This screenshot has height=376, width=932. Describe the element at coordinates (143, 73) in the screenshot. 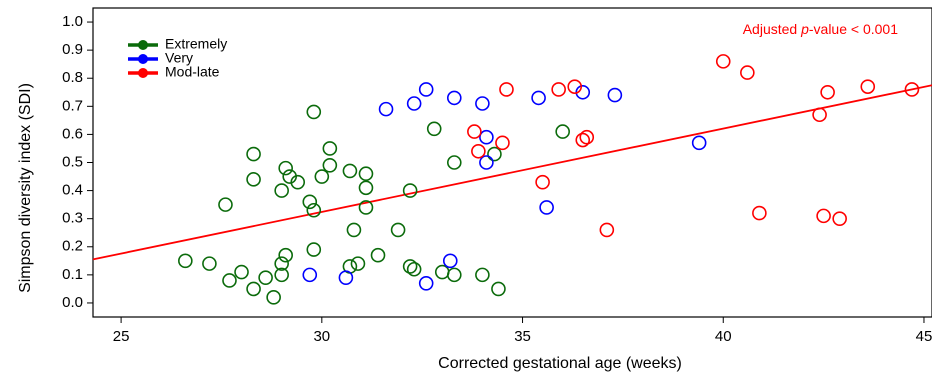

I see `legend-marker-mod-late` at that location.